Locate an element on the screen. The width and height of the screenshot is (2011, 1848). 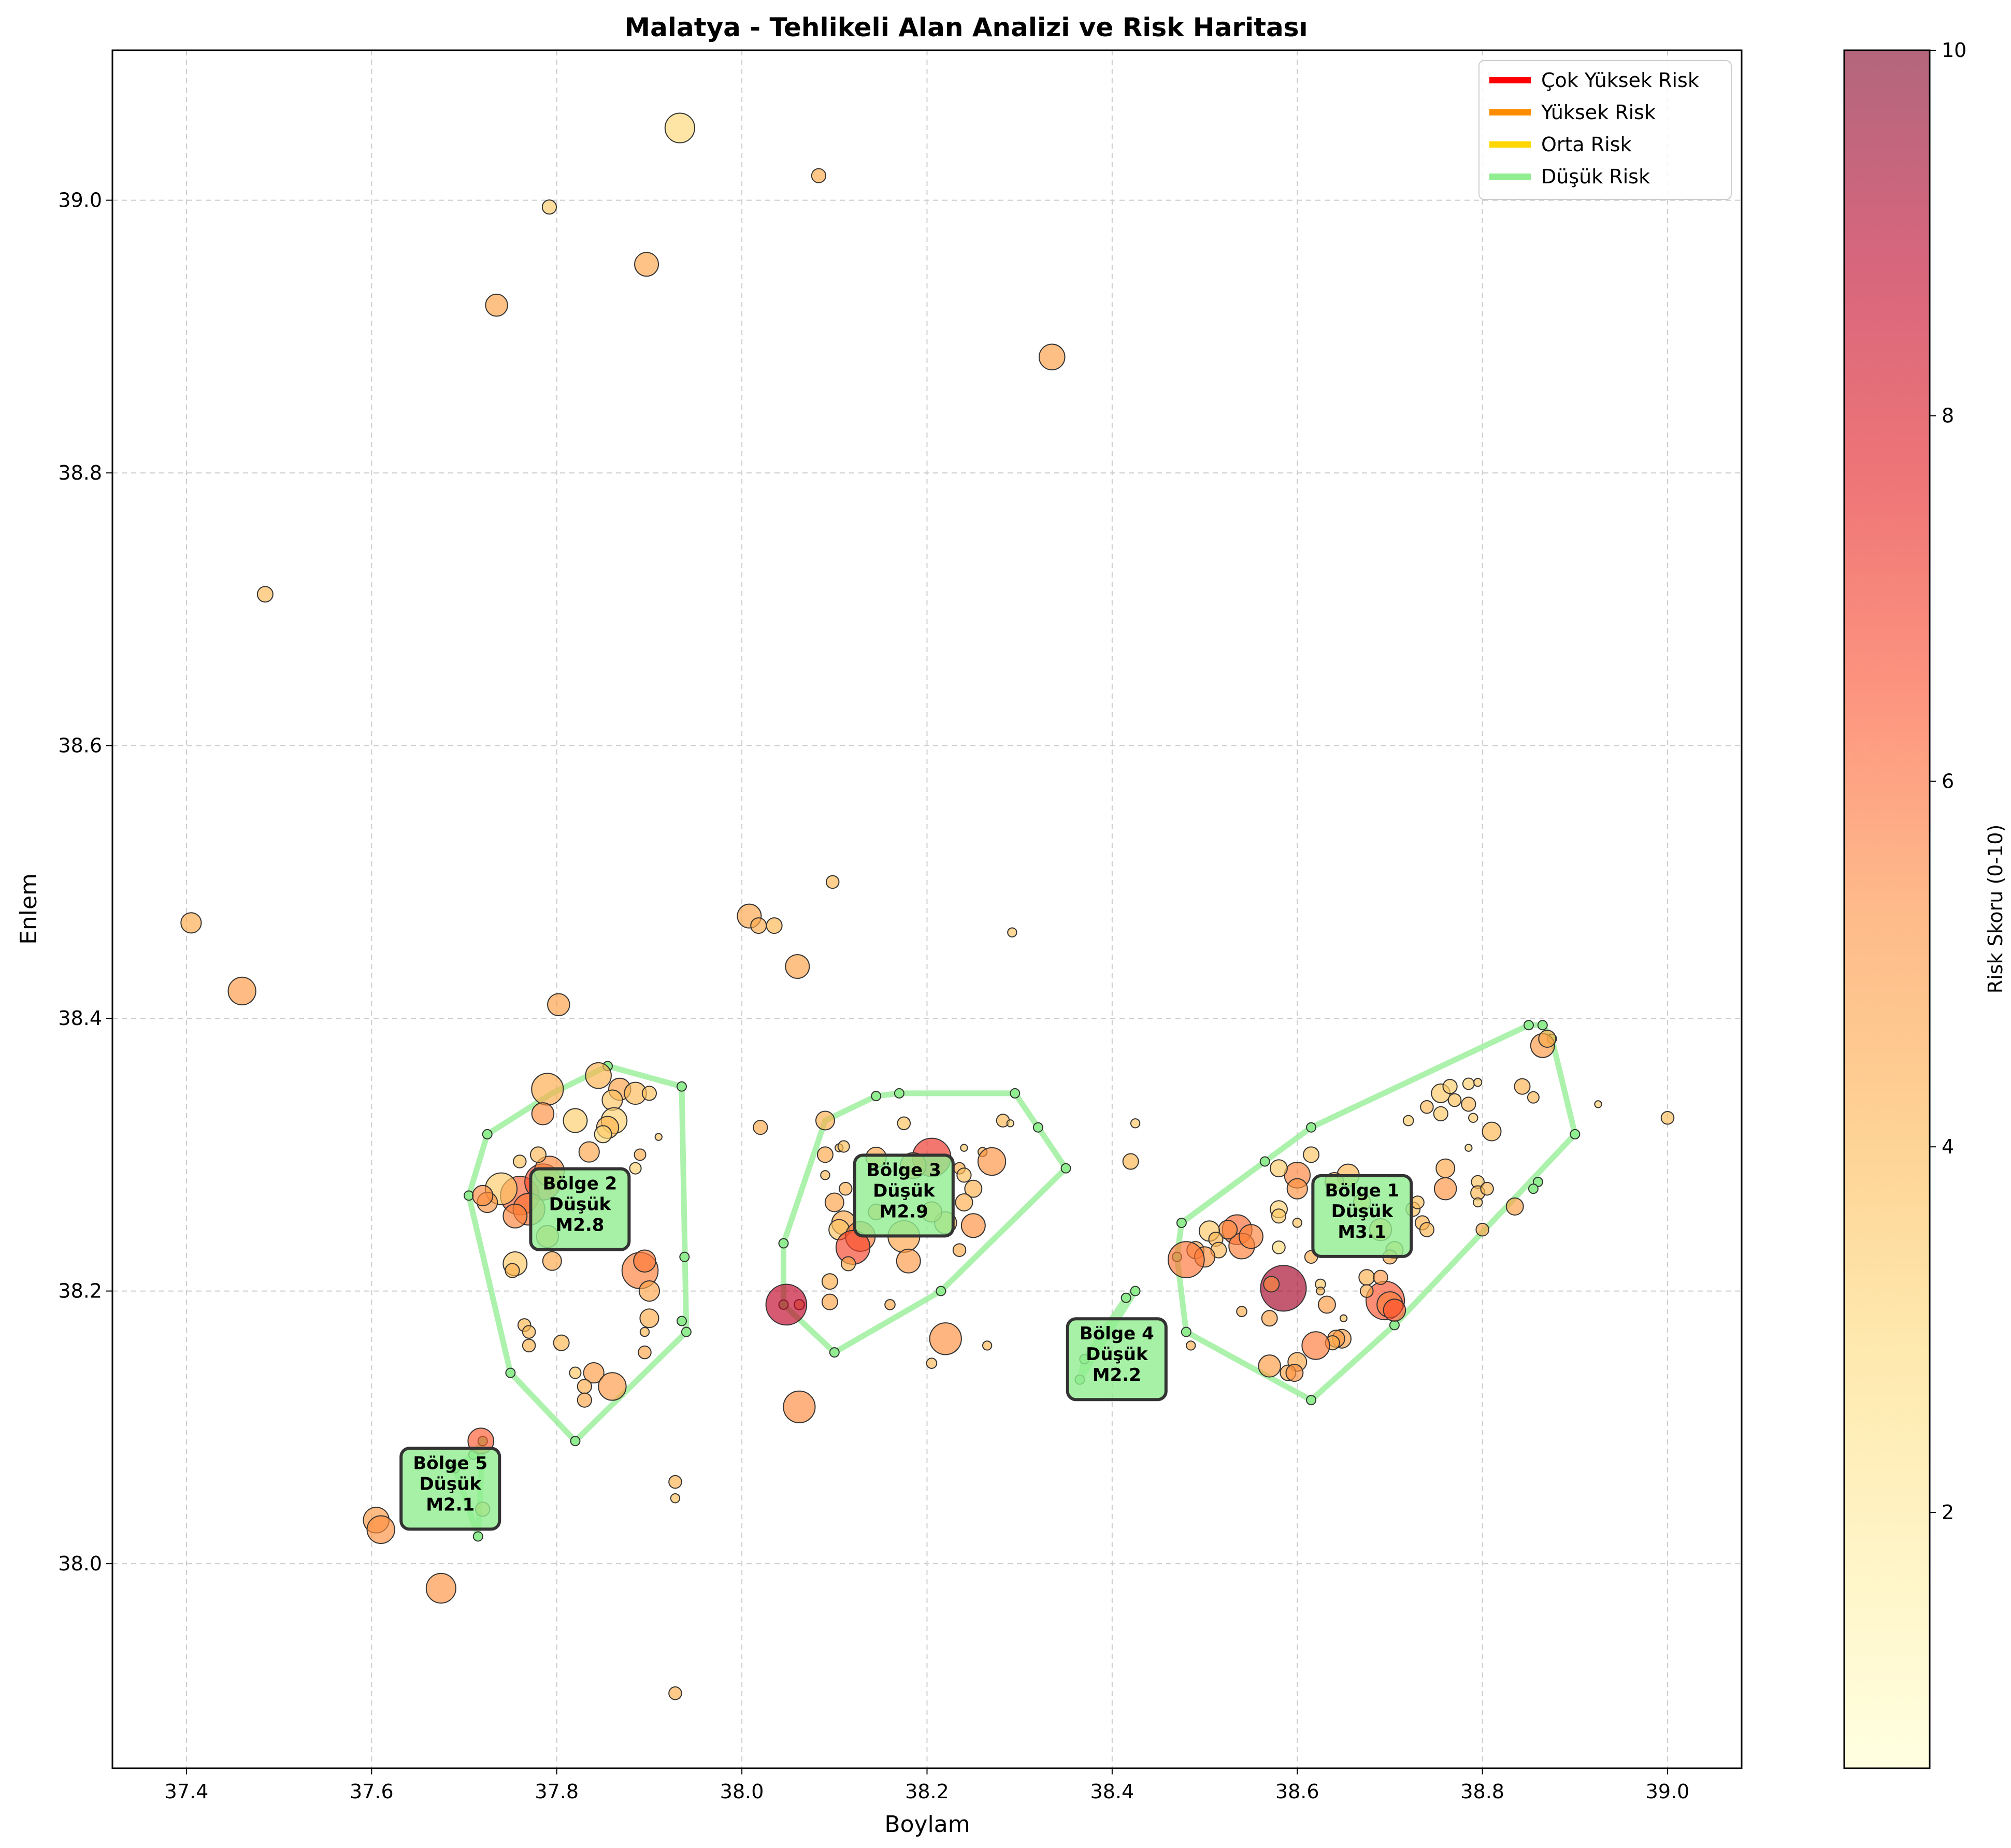
y-tick-label: 39.0 is located at coordinates (80, 201).